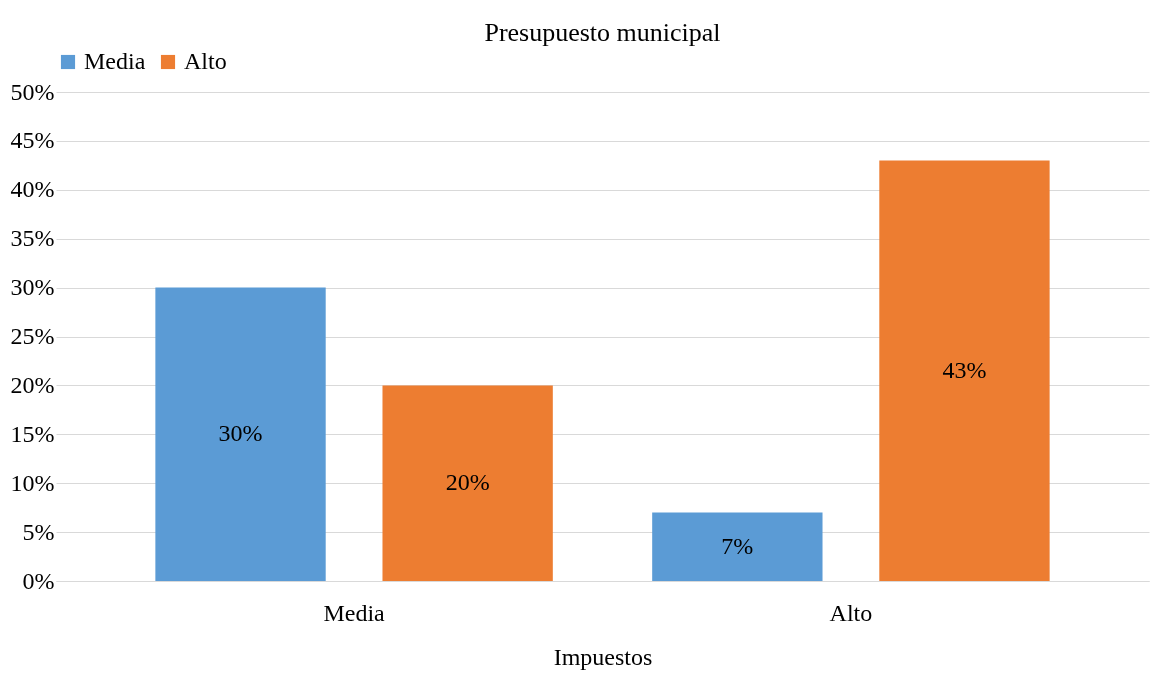 The image size is (1169, 679). I want to click on data-label: 43%, so click(964, 369).